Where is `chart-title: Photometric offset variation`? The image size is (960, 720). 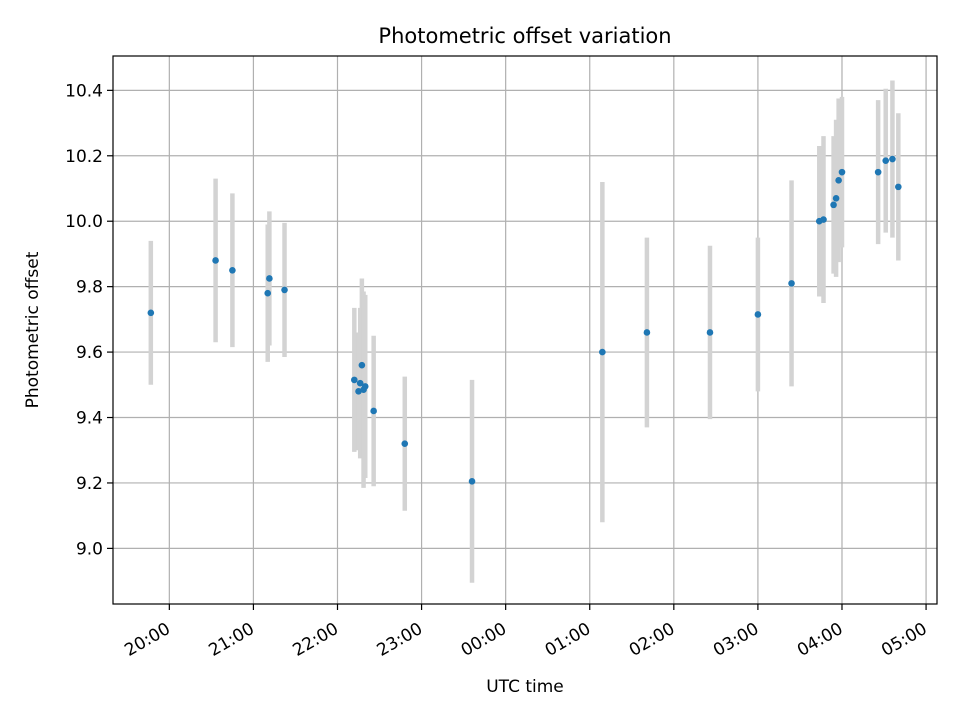 chart-title: Photometric offset variation is located at coordinates (524, 36).